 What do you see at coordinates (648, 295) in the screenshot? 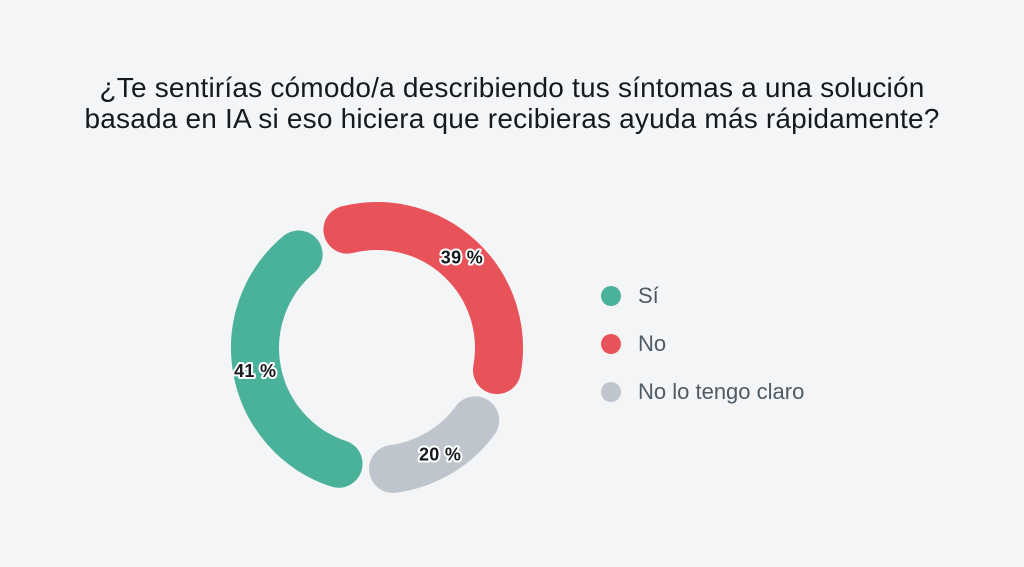
I see `legend-label-si: Sí` at bounding box center [648, 295].